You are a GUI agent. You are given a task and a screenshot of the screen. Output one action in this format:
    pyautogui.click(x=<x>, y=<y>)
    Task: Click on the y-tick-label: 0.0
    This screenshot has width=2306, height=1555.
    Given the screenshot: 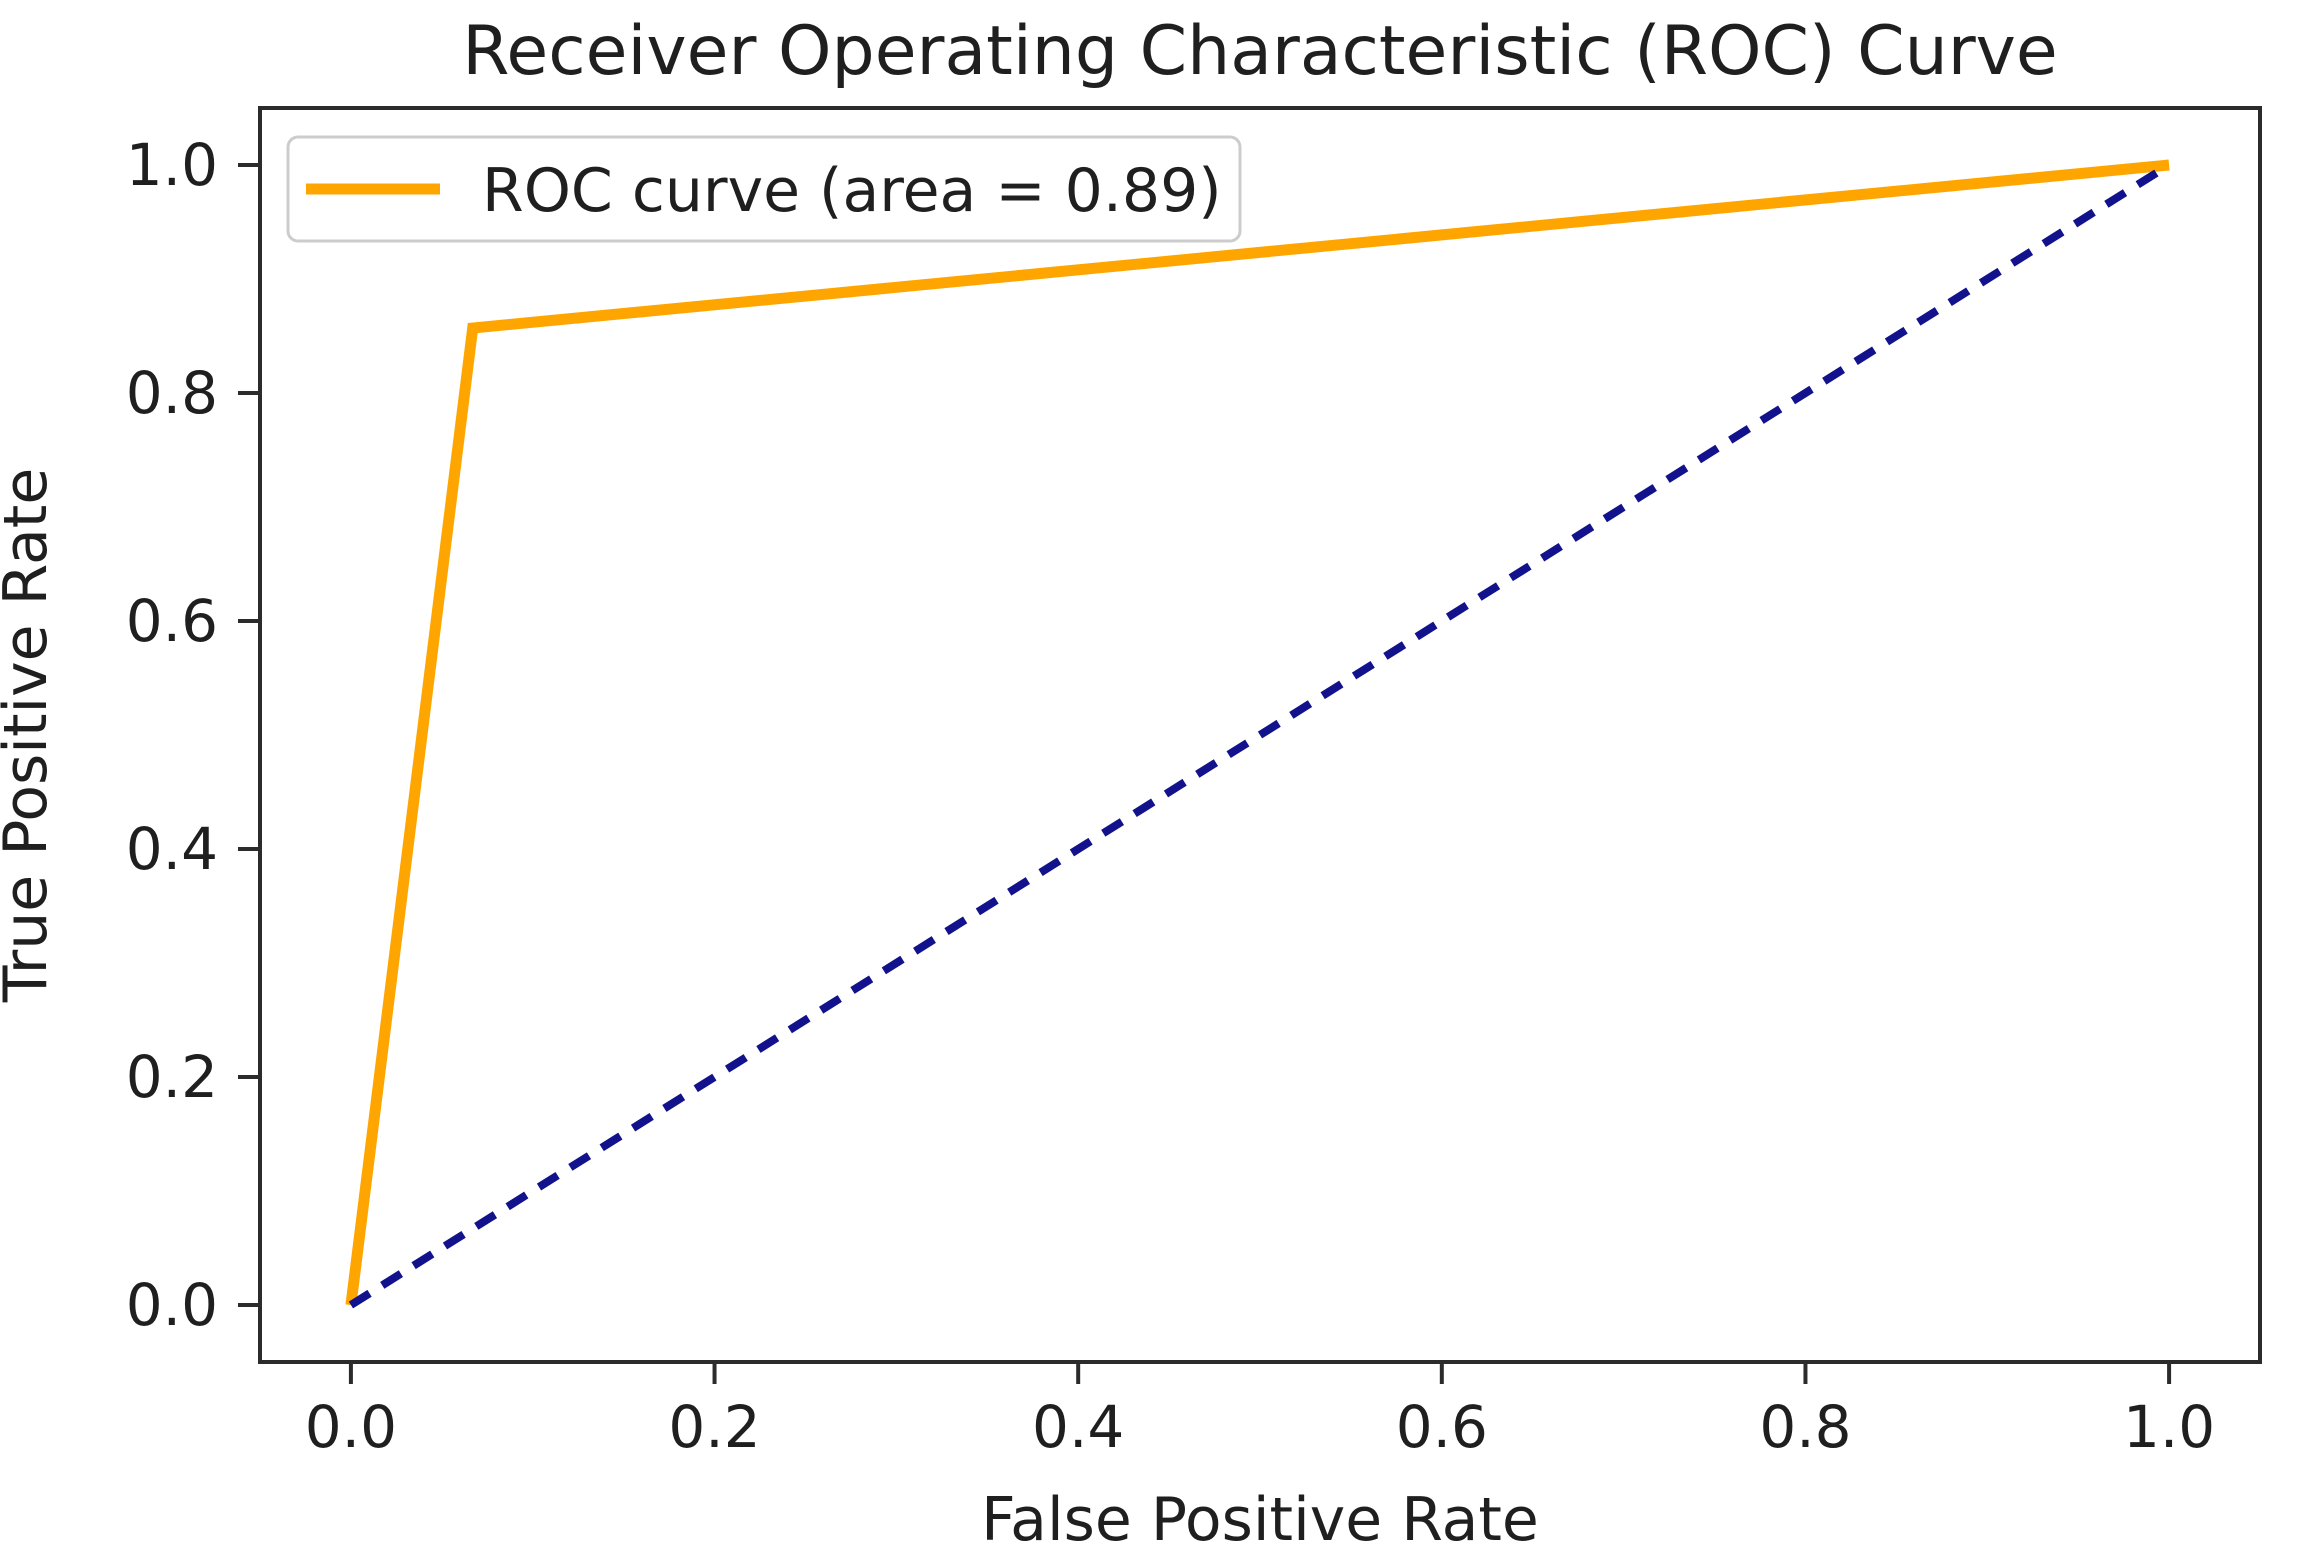 What is the action you would take?
    pyautogui.click(x=172, y=1305)
    